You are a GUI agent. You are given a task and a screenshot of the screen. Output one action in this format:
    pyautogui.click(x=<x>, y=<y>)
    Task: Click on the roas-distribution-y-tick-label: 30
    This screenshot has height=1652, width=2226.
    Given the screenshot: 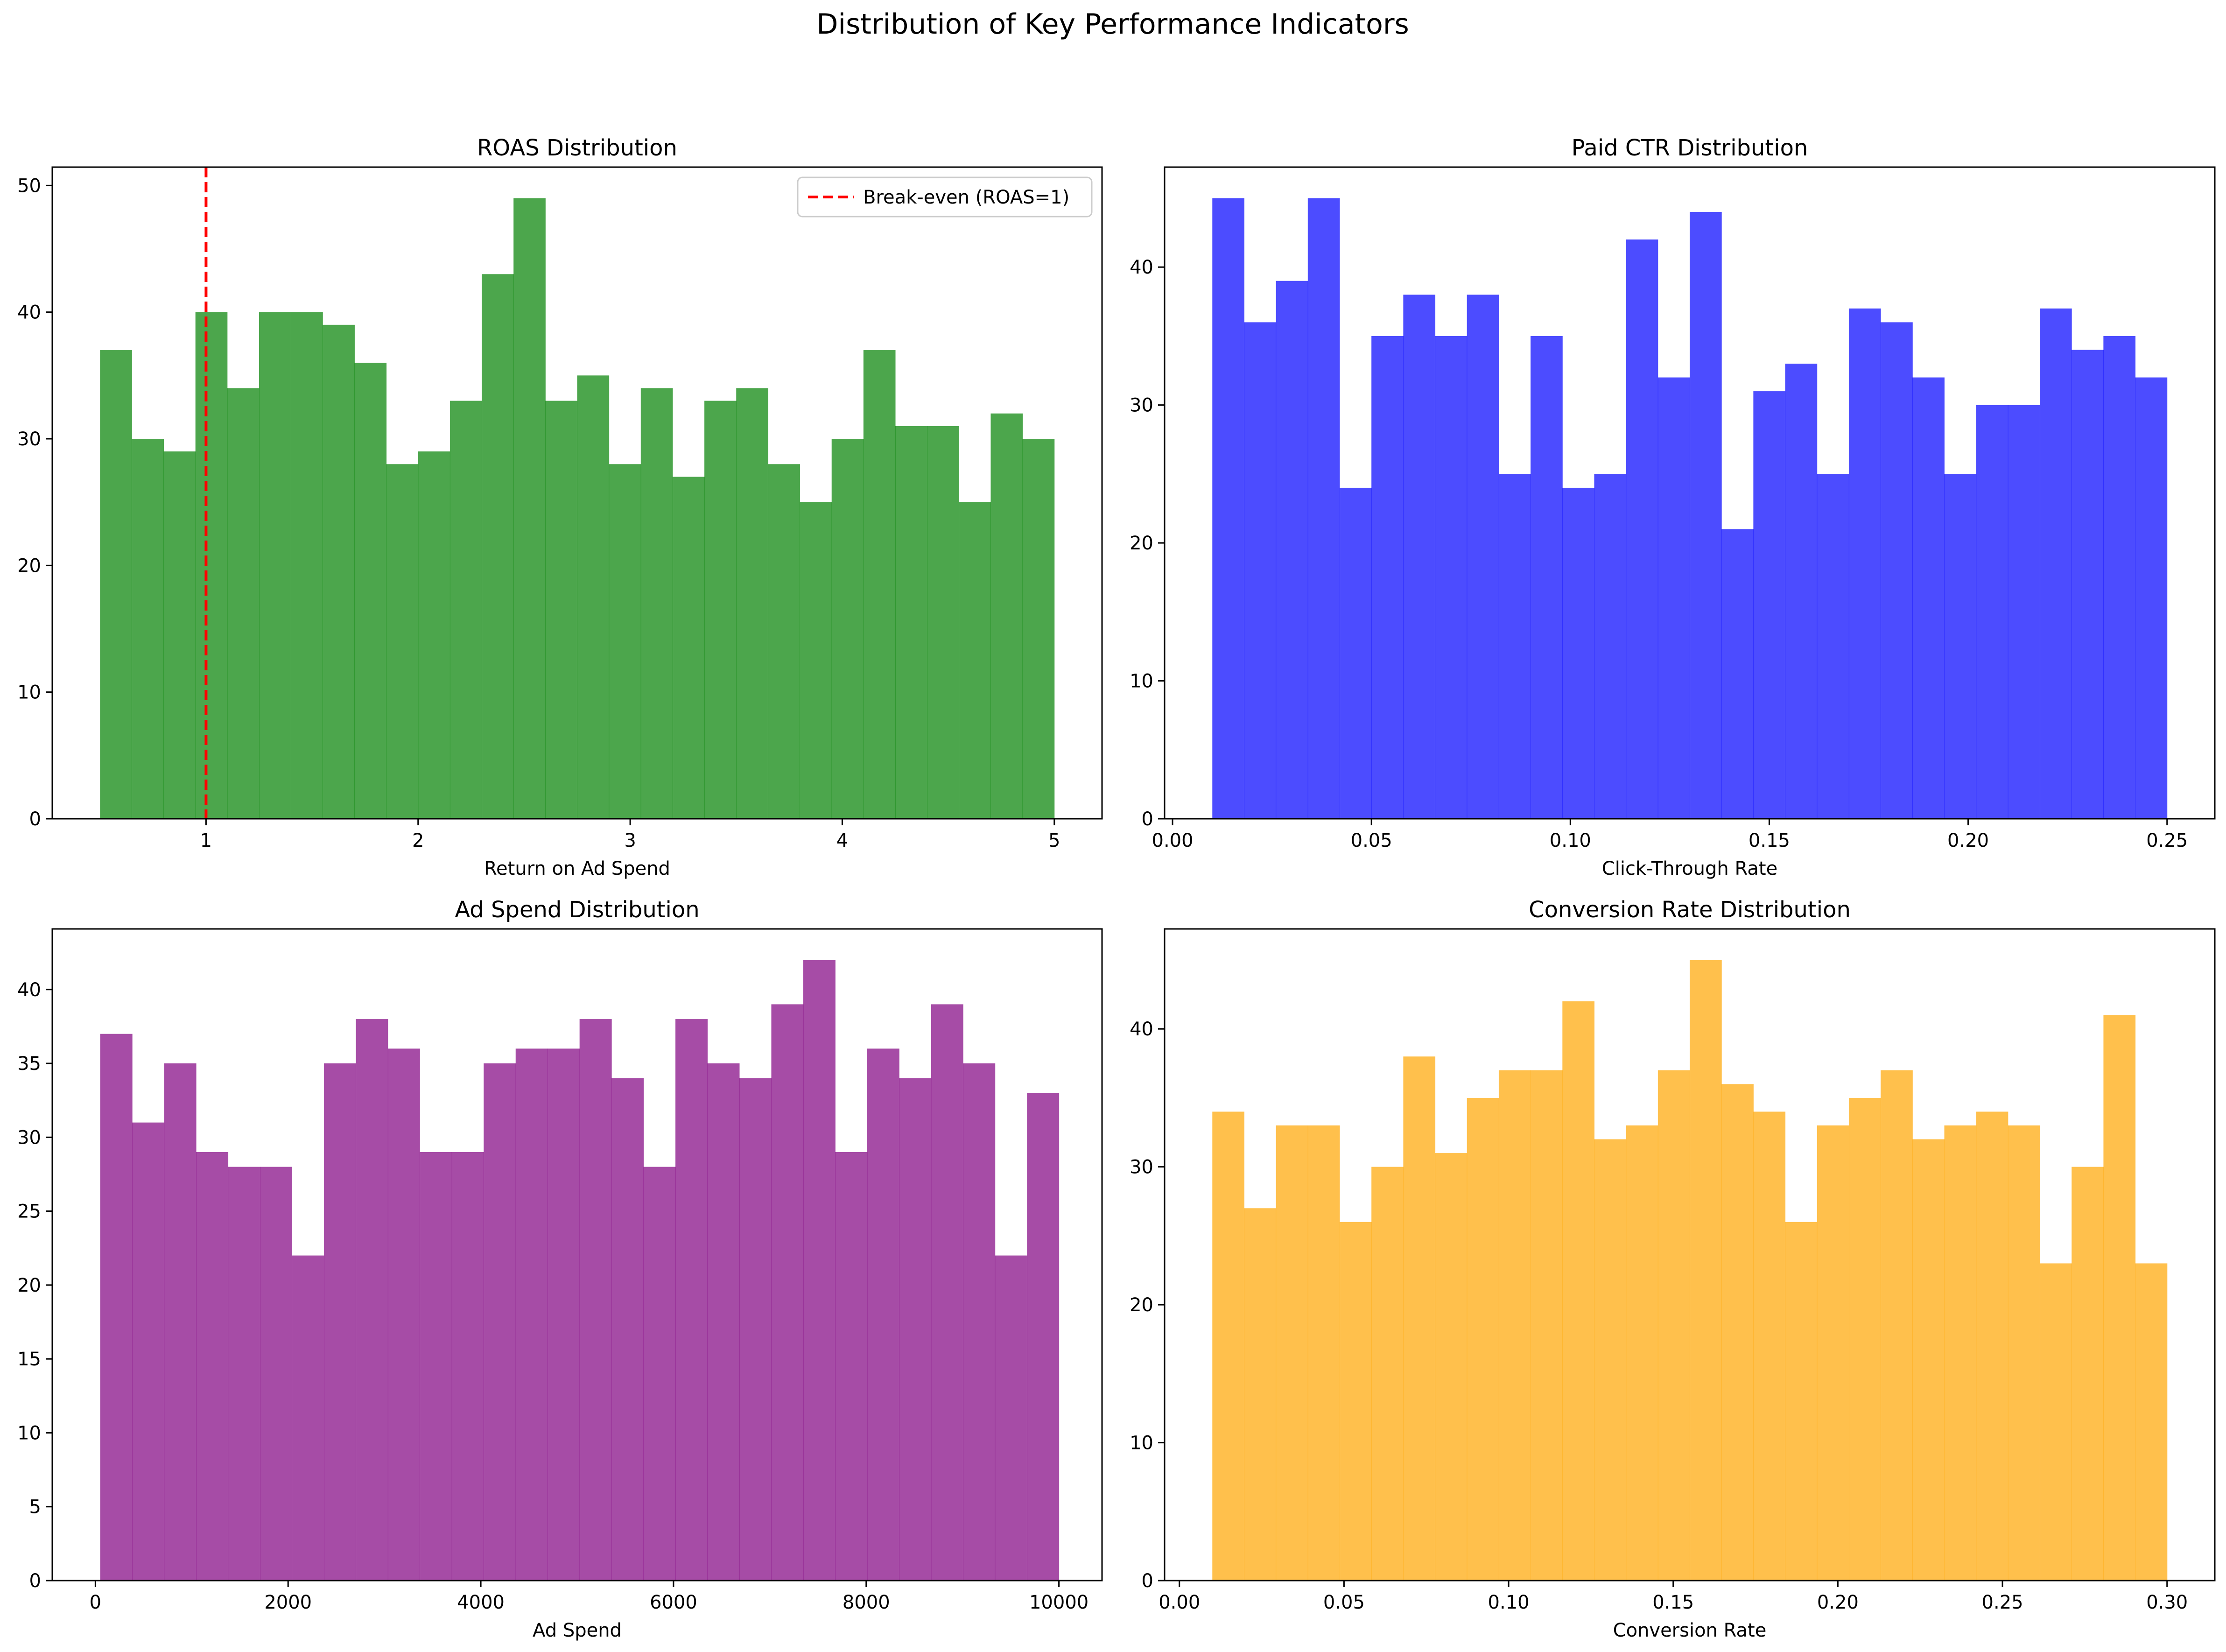 What is the action you would take?
    pyautogui.click(x=29, y=440)
    